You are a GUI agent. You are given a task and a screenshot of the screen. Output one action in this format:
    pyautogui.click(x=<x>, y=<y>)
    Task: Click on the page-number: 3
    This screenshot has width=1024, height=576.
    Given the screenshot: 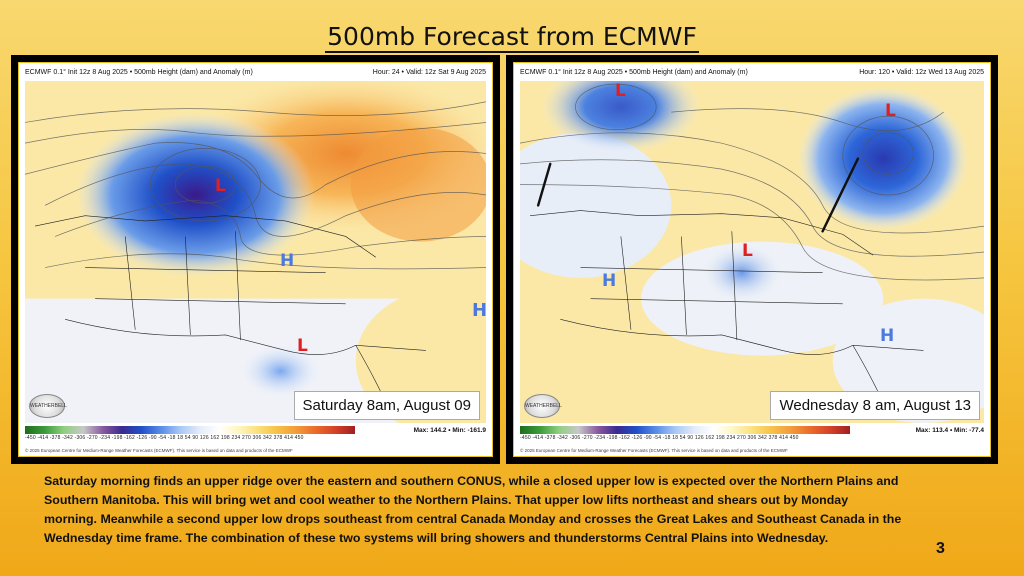 What is the action you would take?
    pyautogui.click(x=940, y=548)
    